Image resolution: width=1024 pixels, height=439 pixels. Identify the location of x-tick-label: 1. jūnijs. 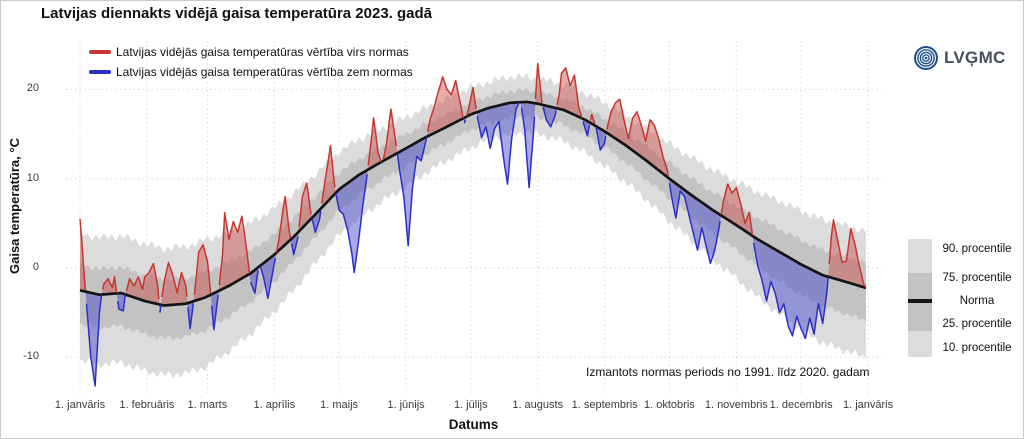
(406, 405).